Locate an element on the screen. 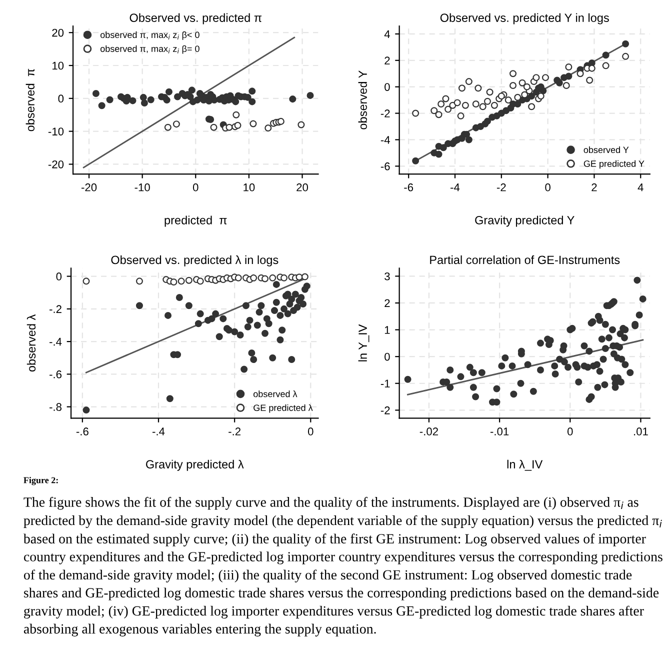  x-tick-label: -2 is located at coordinates (501, 187).